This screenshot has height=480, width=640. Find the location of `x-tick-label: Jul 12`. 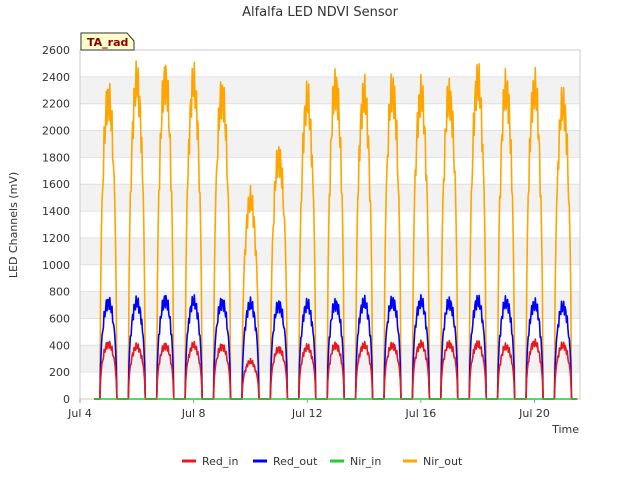

x-tick-label: Jul 12 is located at coordinates (307, 413).